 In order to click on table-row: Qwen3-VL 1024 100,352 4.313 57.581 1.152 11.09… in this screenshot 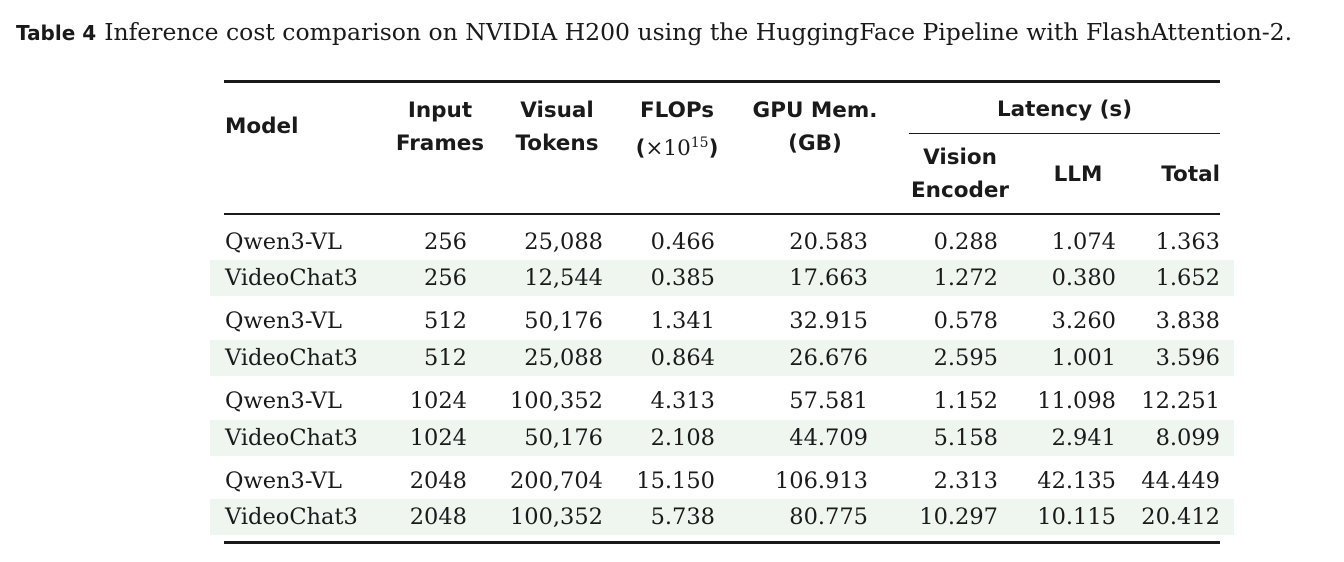, I will do `click(672, 401)`.